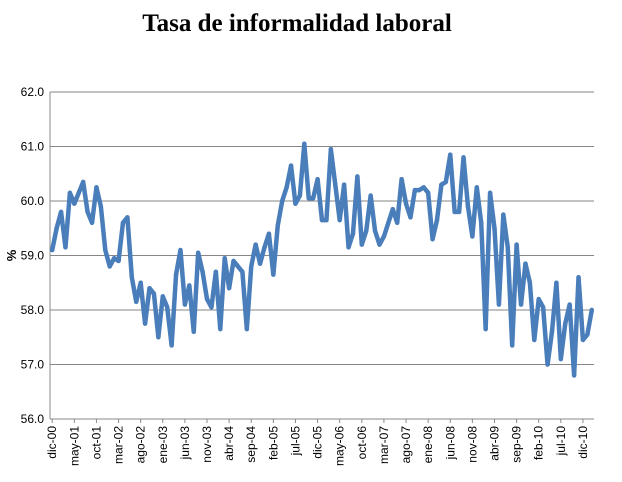  Describe the element at coordinates (119, 445) in the screenshot. I see `x-tick-label: mar-02` at that location.